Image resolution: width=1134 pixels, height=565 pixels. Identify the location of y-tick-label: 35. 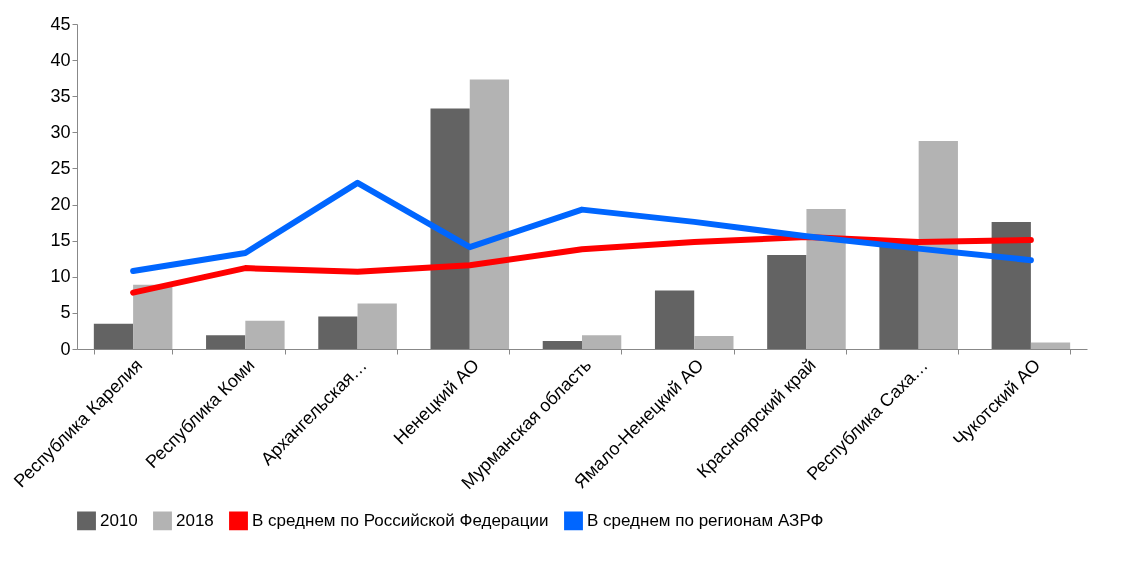
(60, 95).